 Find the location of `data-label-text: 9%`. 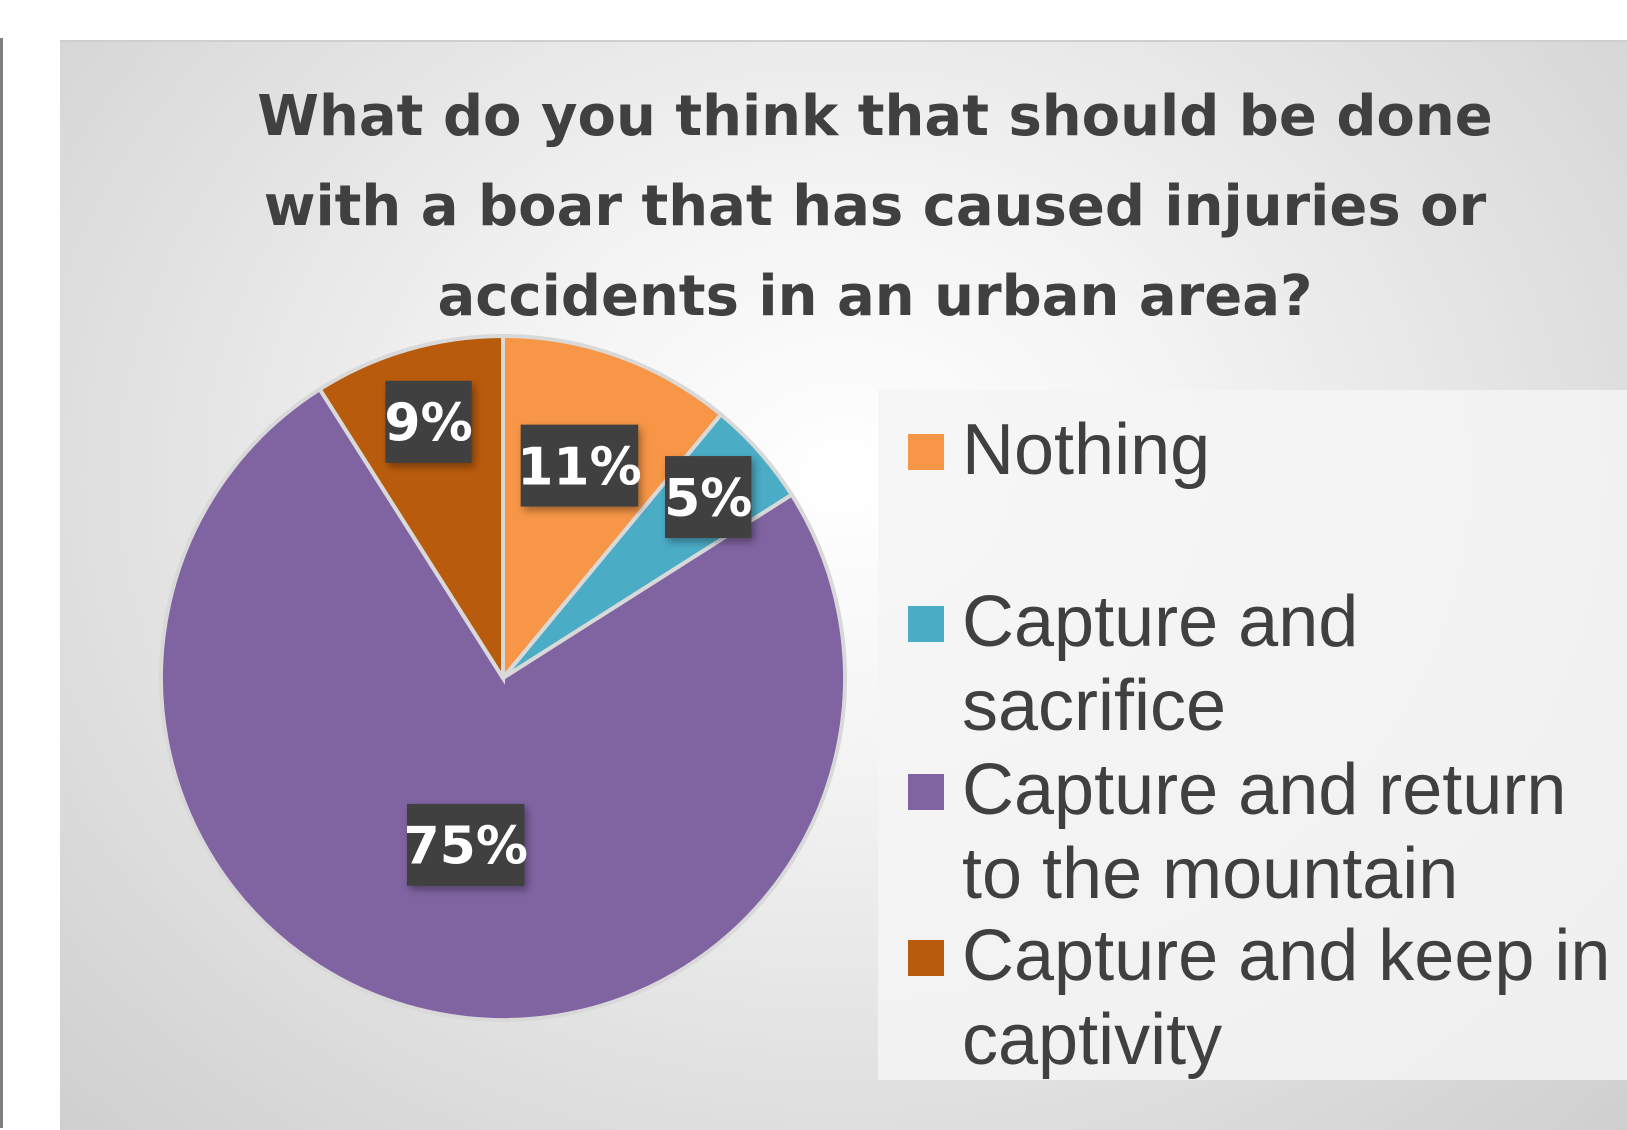

data-label-text: 9% is located at coordinates (428, 424).